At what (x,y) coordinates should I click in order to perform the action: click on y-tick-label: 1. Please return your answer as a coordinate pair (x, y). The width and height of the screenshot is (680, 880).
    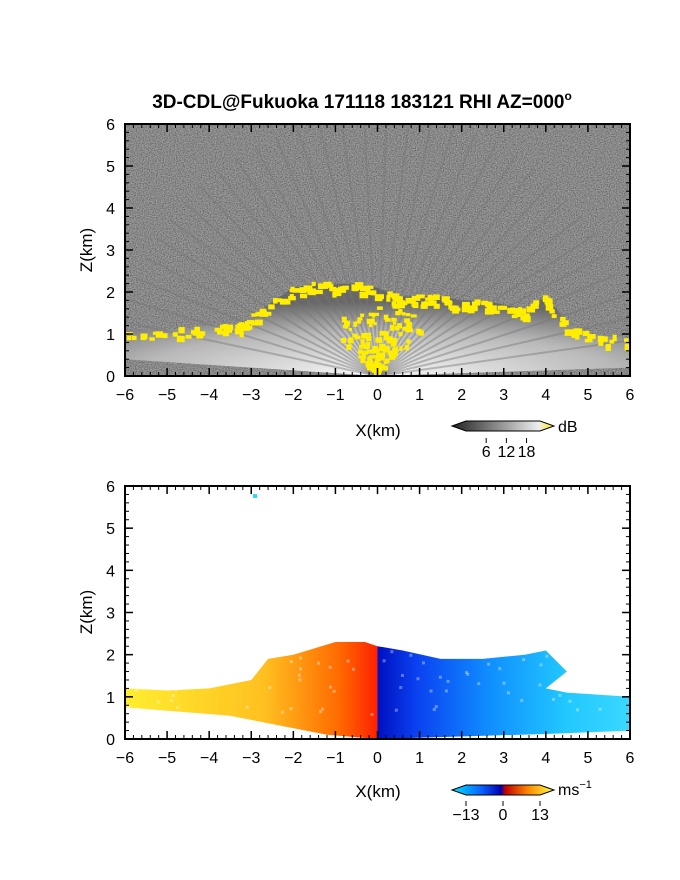
    Looking at the image, I should click on (110, 698).